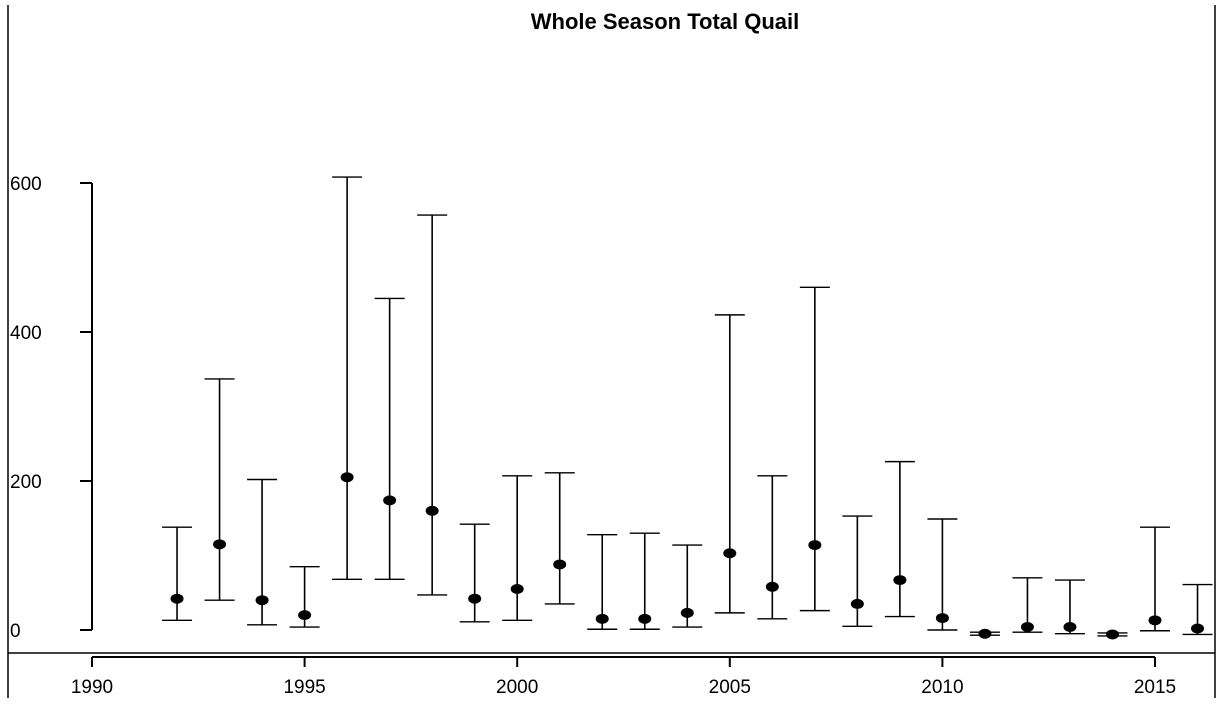 The image size is (1223, 703). I want to click on x-tick-label: 1990, so click(92, 687).